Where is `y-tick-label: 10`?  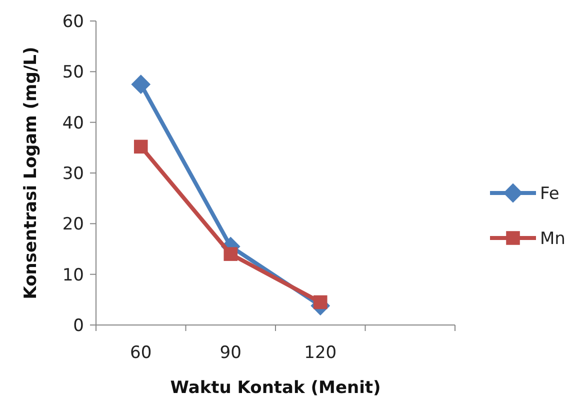 y-tick-label: 10 is located at coordinates (73, 275).